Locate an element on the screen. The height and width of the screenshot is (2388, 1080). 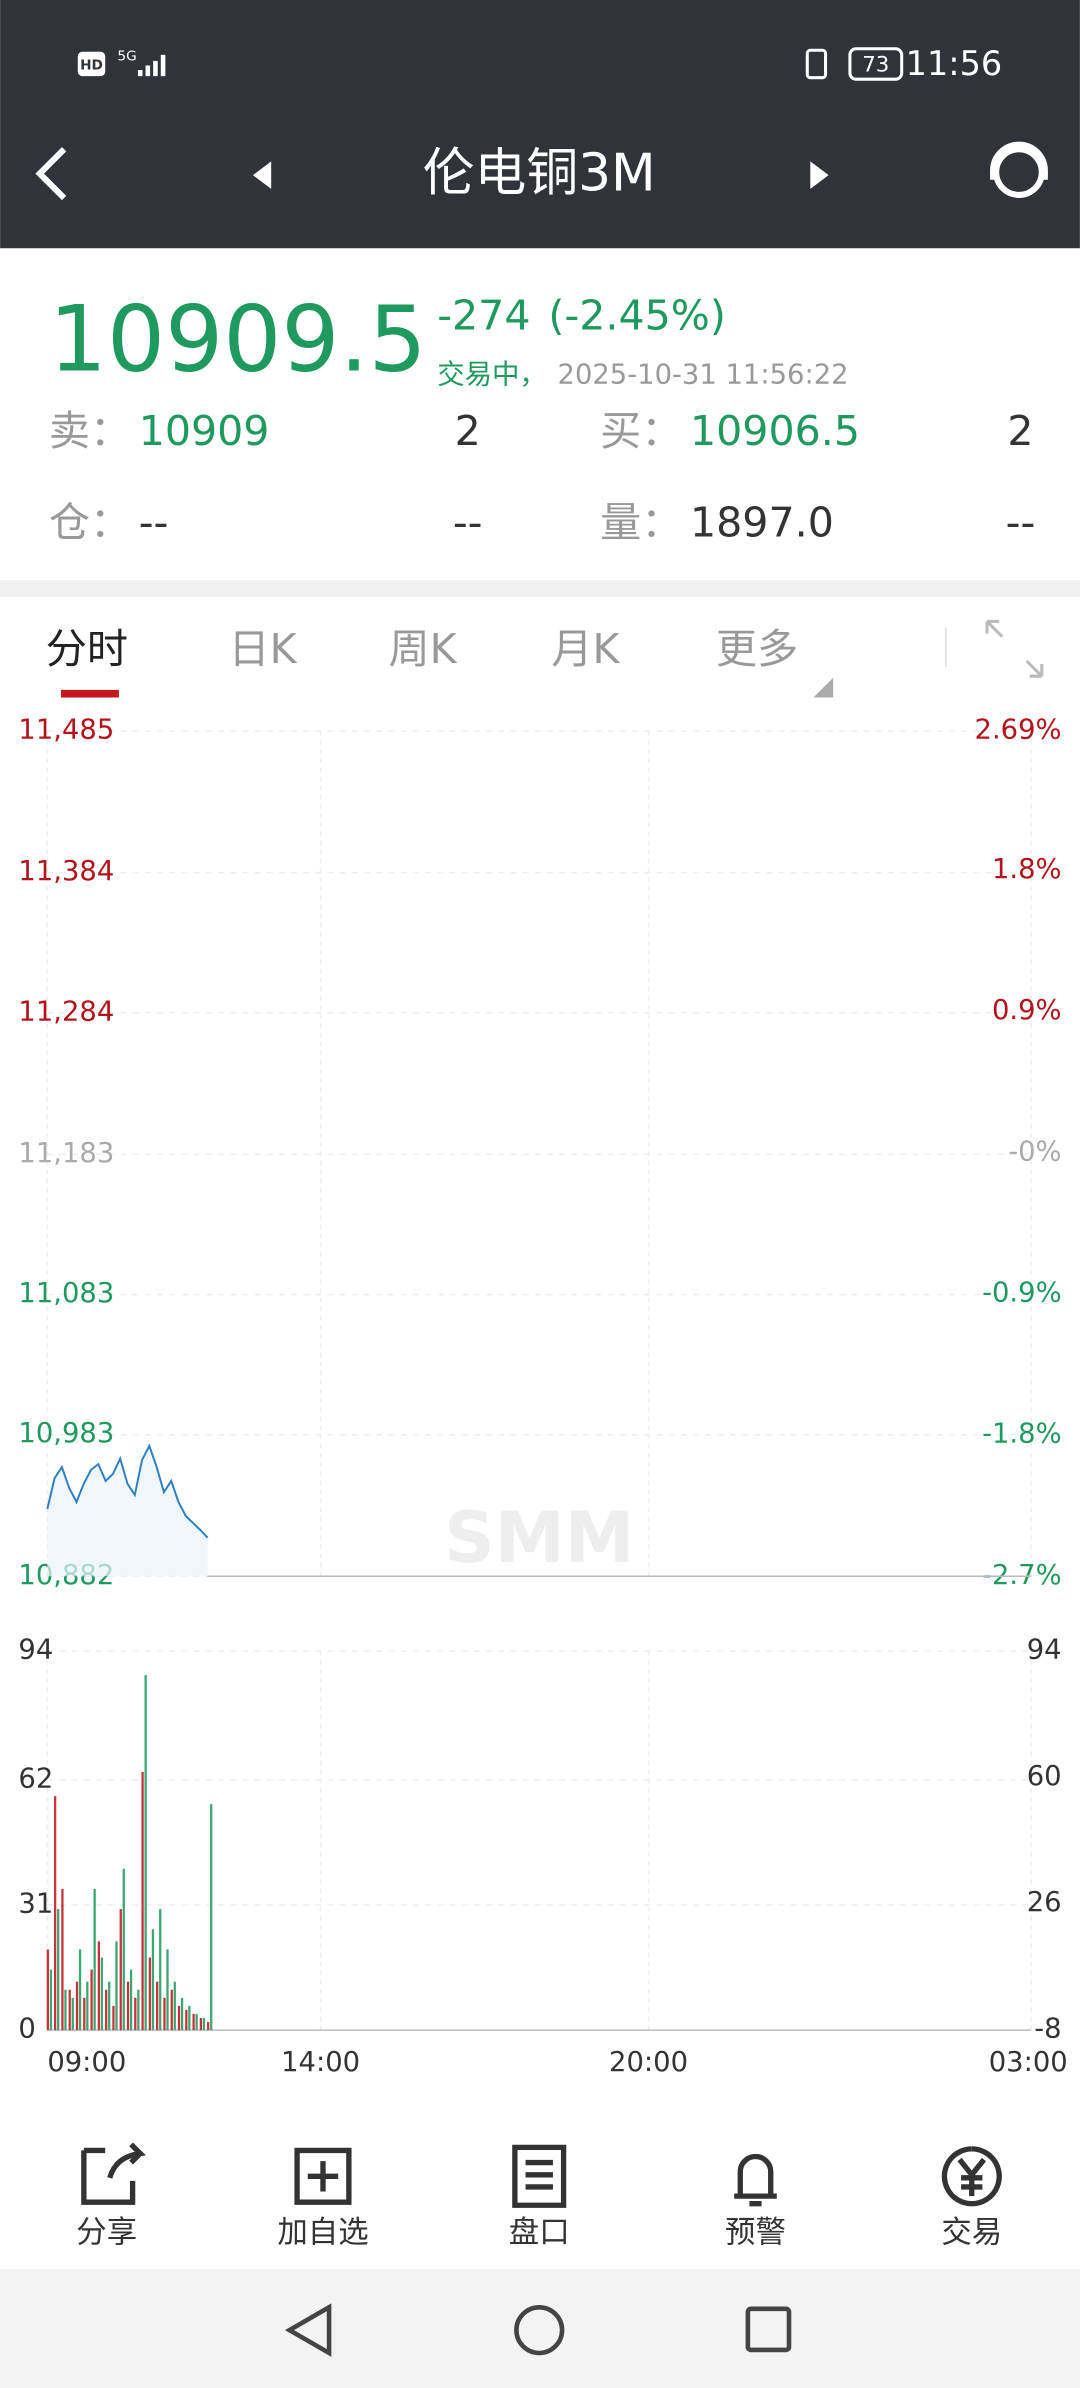
last-price: 10909.5 is located at coordinates (238, 339).